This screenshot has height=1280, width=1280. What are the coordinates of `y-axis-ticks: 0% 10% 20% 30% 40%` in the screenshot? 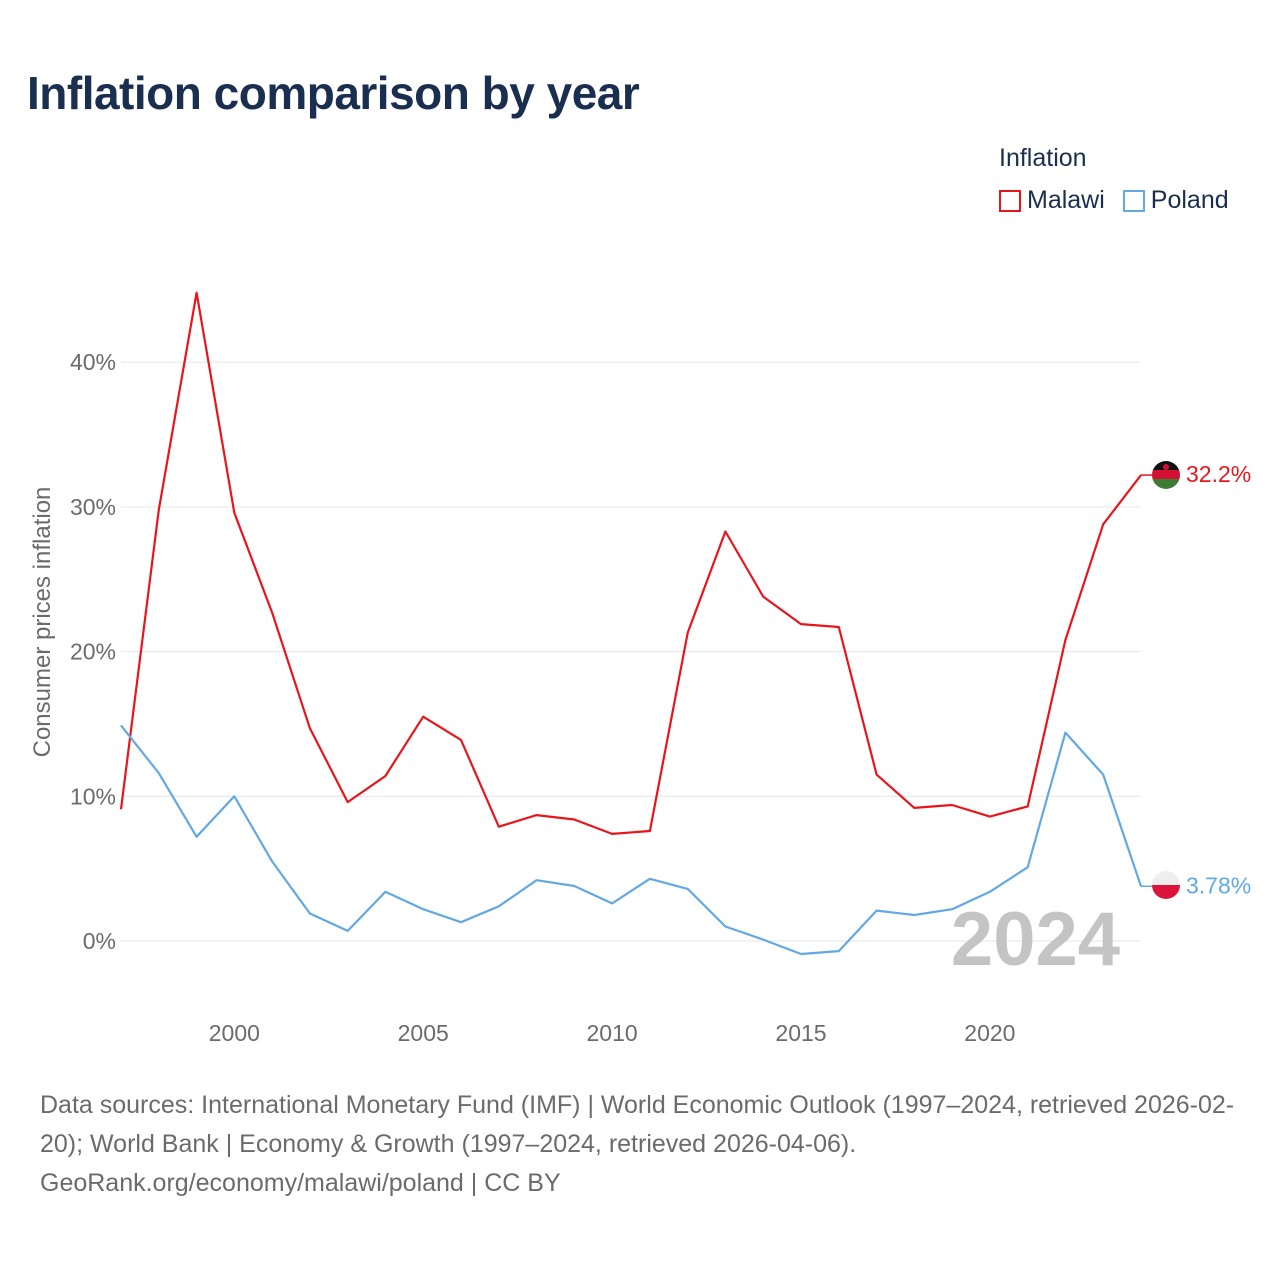 It's located at (93, 651).